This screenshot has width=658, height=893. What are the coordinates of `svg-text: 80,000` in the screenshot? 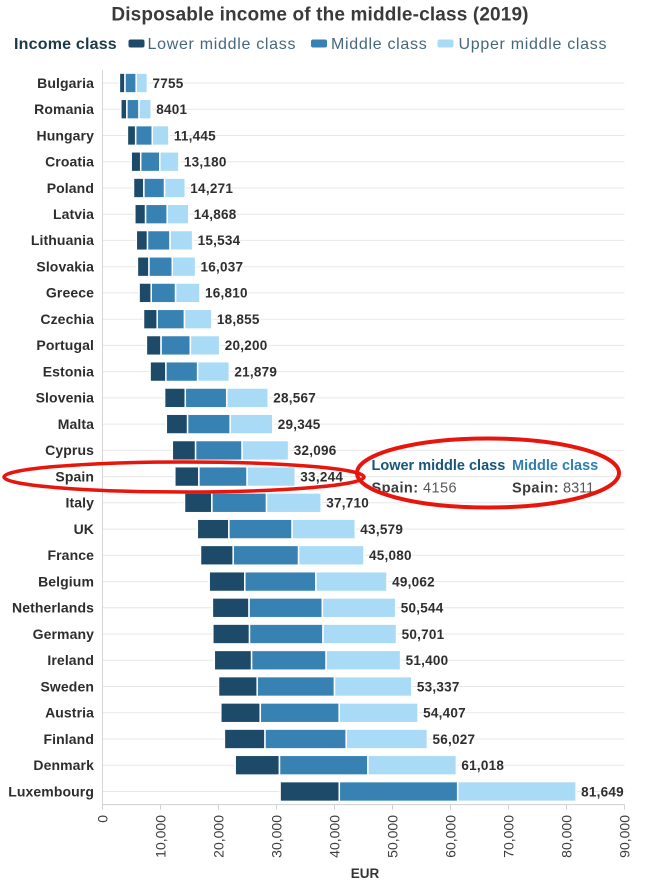 It's located at (567, 836).